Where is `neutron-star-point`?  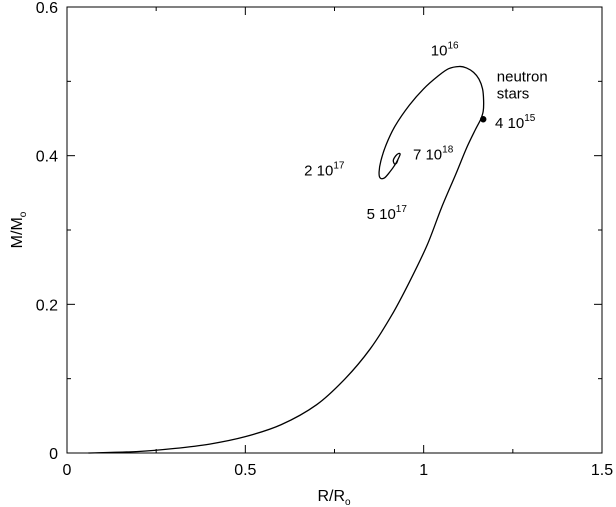
neutron-star-point is located at coordinates (483, 119).